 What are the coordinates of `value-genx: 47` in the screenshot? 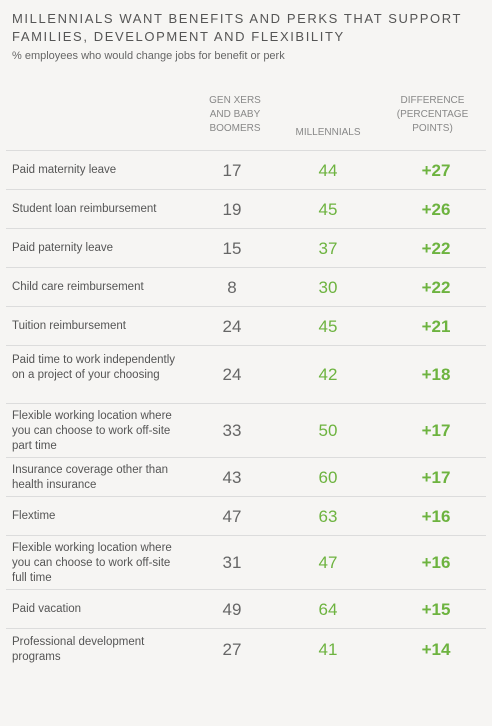 It's located at (232, 516).